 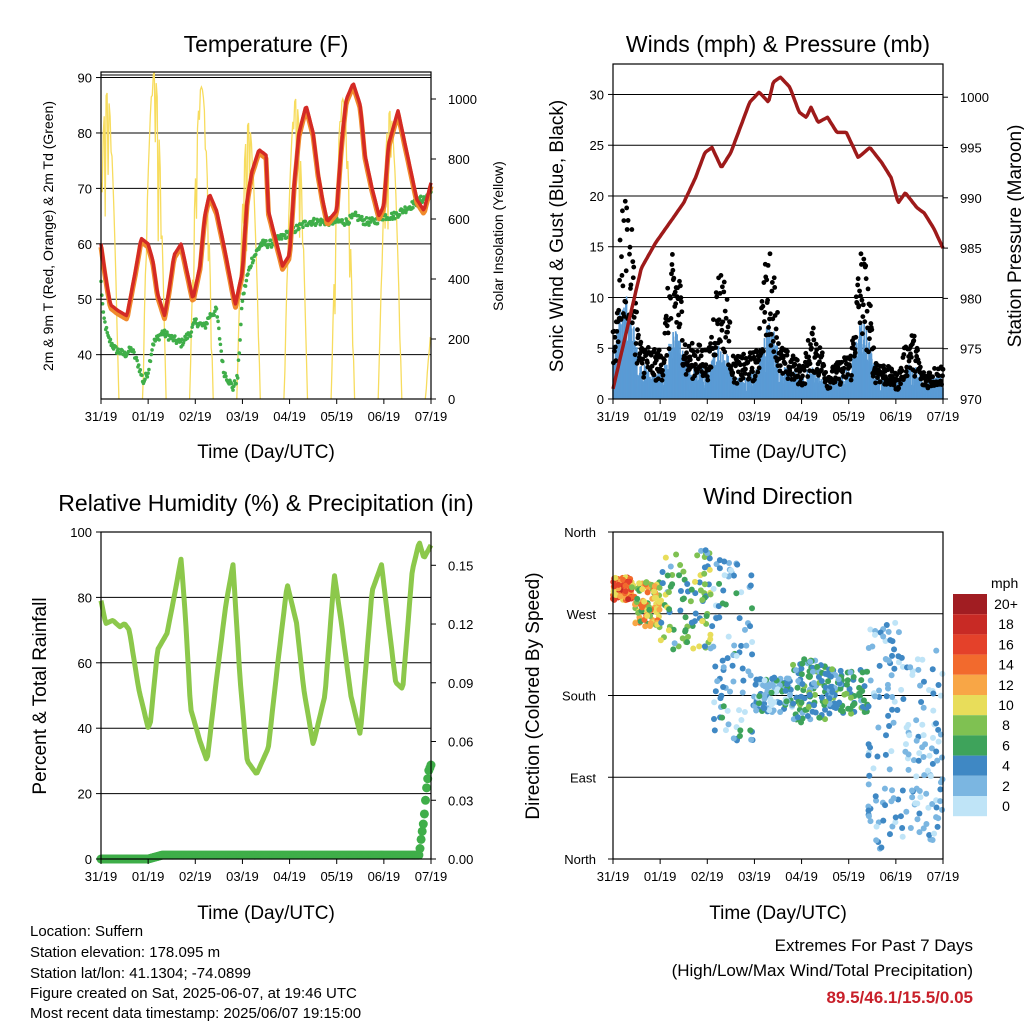 What do you see at coordinates (583, 777) in the screenshot?
I see `direction-ytick-label: East` at bounding box center [583, 777].